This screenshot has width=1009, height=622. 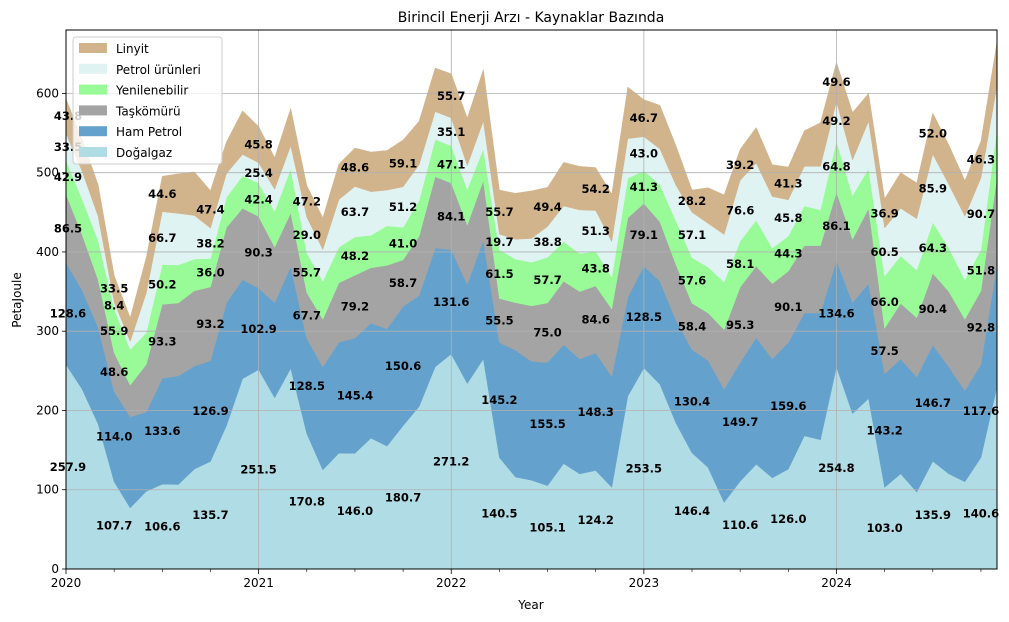 What do you see at coordinates (47, 490) in the screenshot?
I see `y-tick-label: 100` at bounding box center [47, 490].